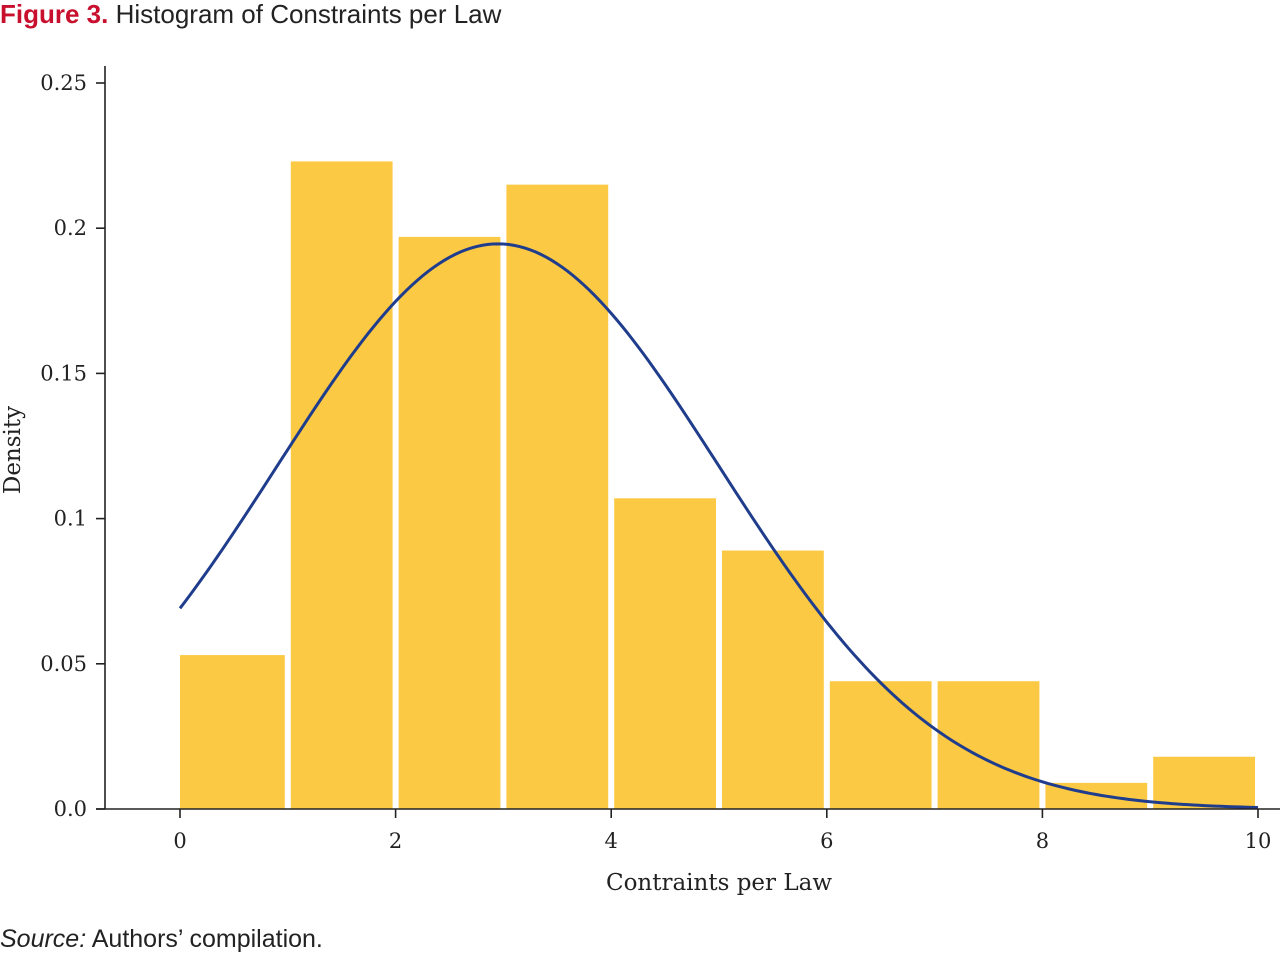 The width and height of the screenshot is (1280, 955). I want to click on source-note: Source: Authors’ compilation., so click(161, 939).